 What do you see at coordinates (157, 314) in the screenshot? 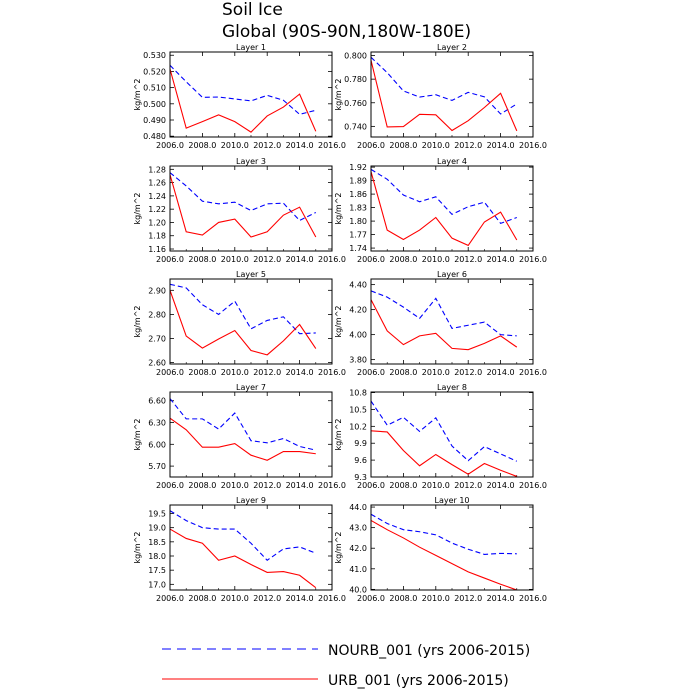
I see `y-tick-label: 2.80` at bounding box center [157, 314].